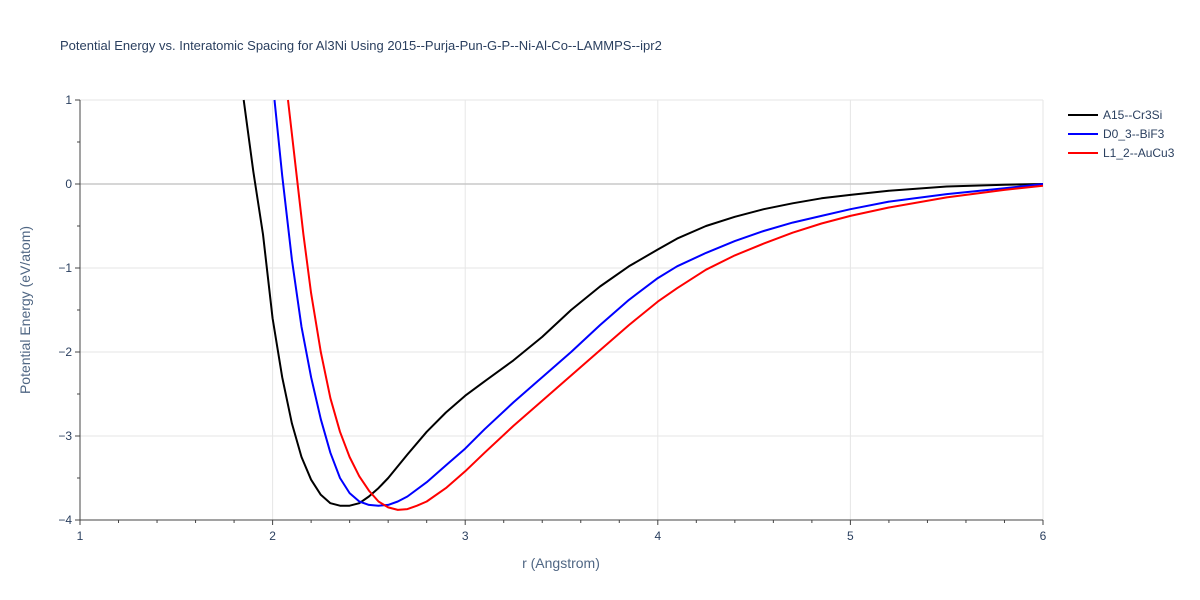 The image size is (1200, 600). I want to click on x-tick-label: 3, so click(465, 536).